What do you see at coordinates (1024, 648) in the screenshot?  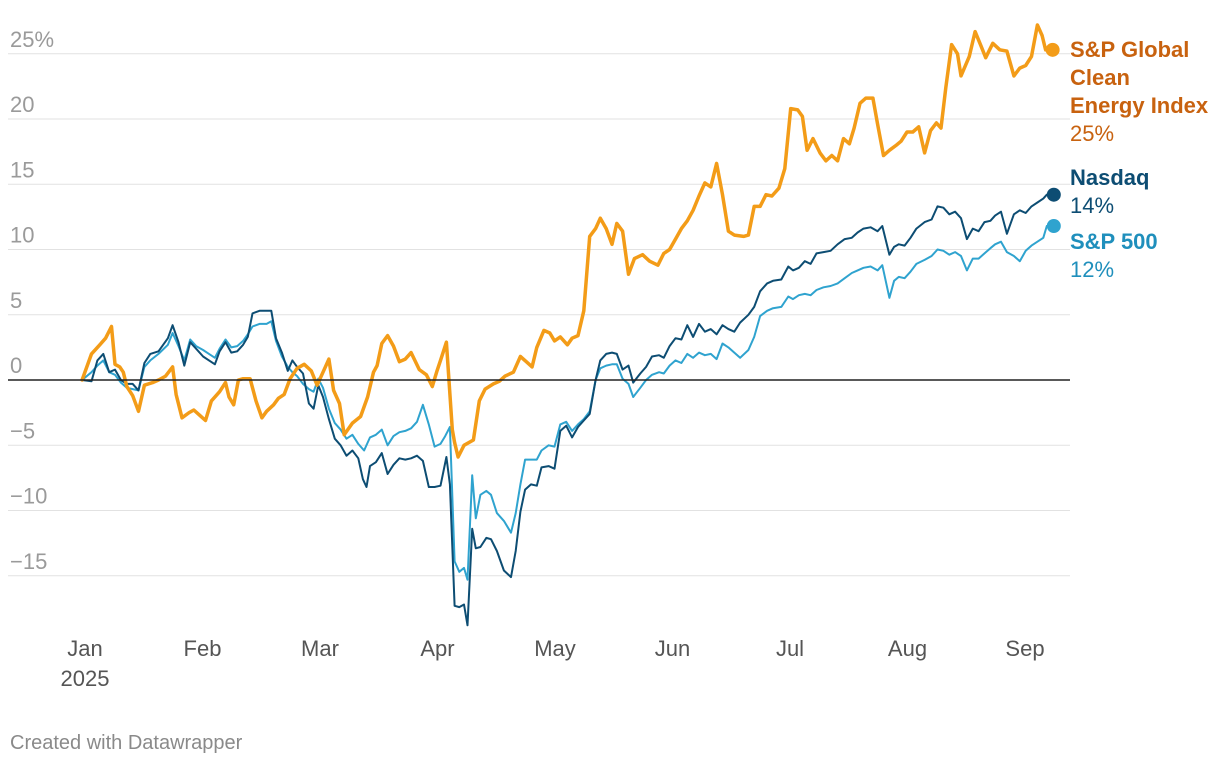 I see `x-tick-label: Sep` at bounding box center [1024, 648].